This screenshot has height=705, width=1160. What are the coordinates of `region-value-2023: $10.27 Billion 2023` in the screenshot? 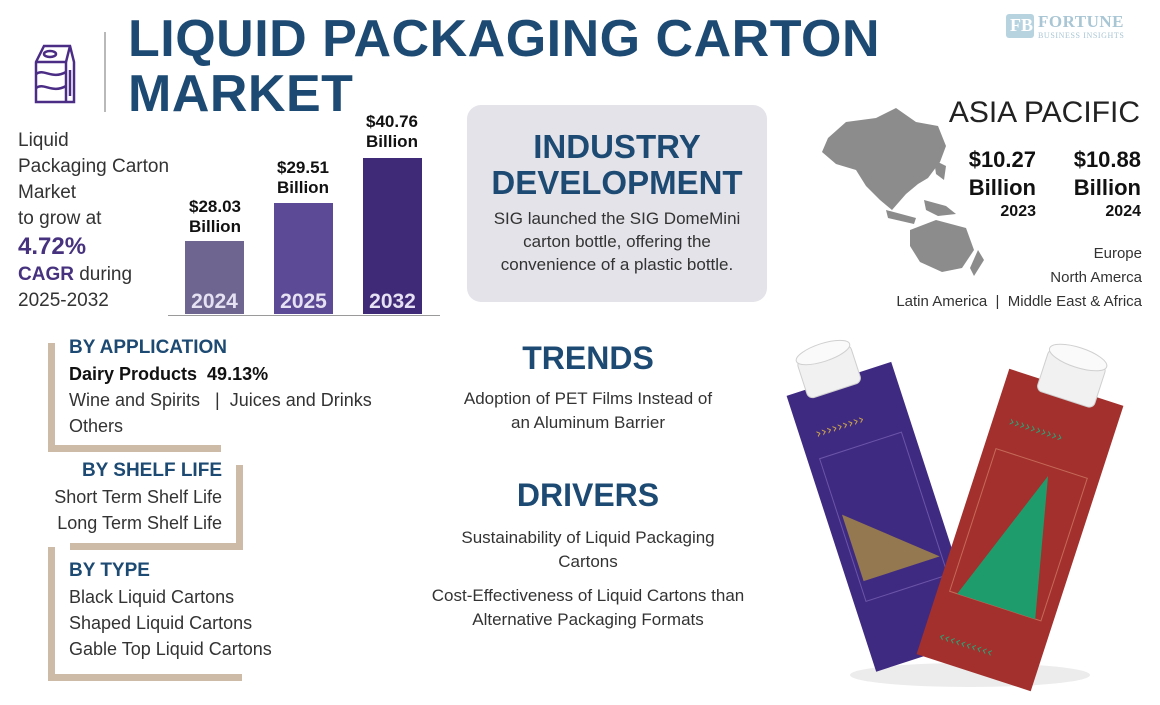 It's located at (1002, 183).